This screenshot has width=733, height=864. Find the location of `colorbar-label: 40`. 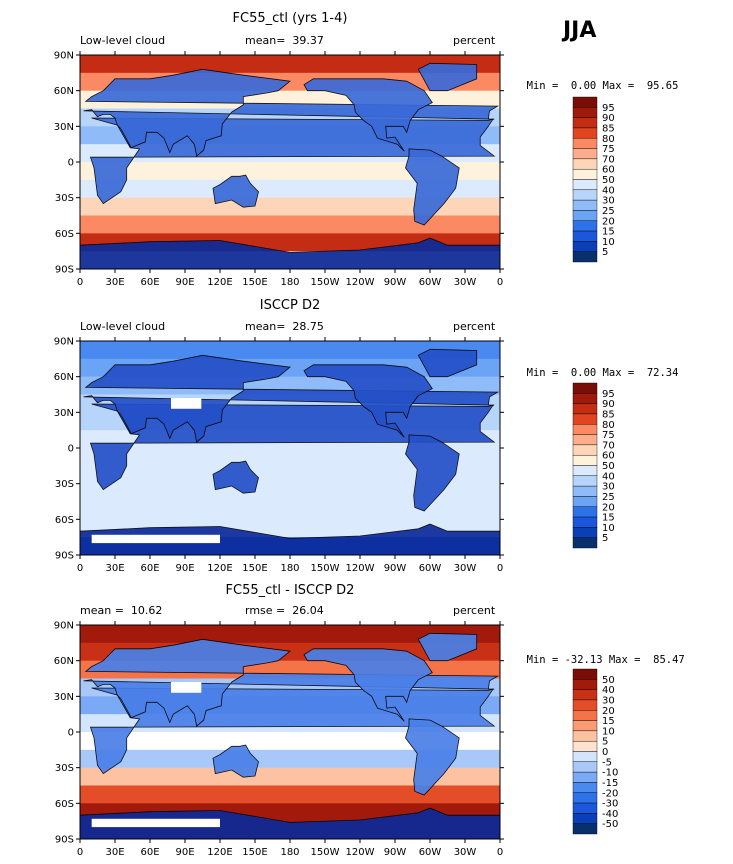

colorbar-label: 40 is located at coordinates (608, 690).